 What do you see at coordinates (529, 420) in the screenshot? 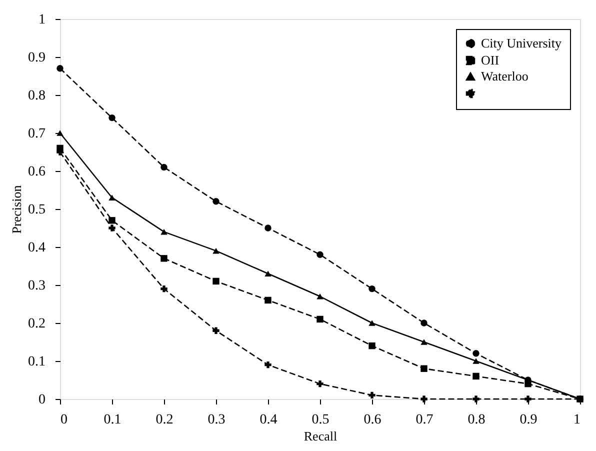
I see `x-tick-label: 0.9` at bounding box center [529, 420].